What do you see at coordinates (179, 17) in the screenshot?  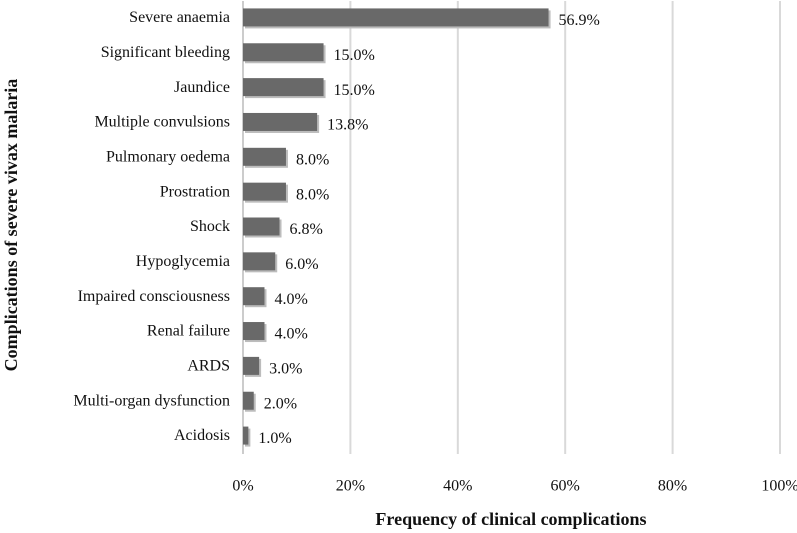 I see `y-tick-label: Severe anaemia` at bounding box center [179, 17].